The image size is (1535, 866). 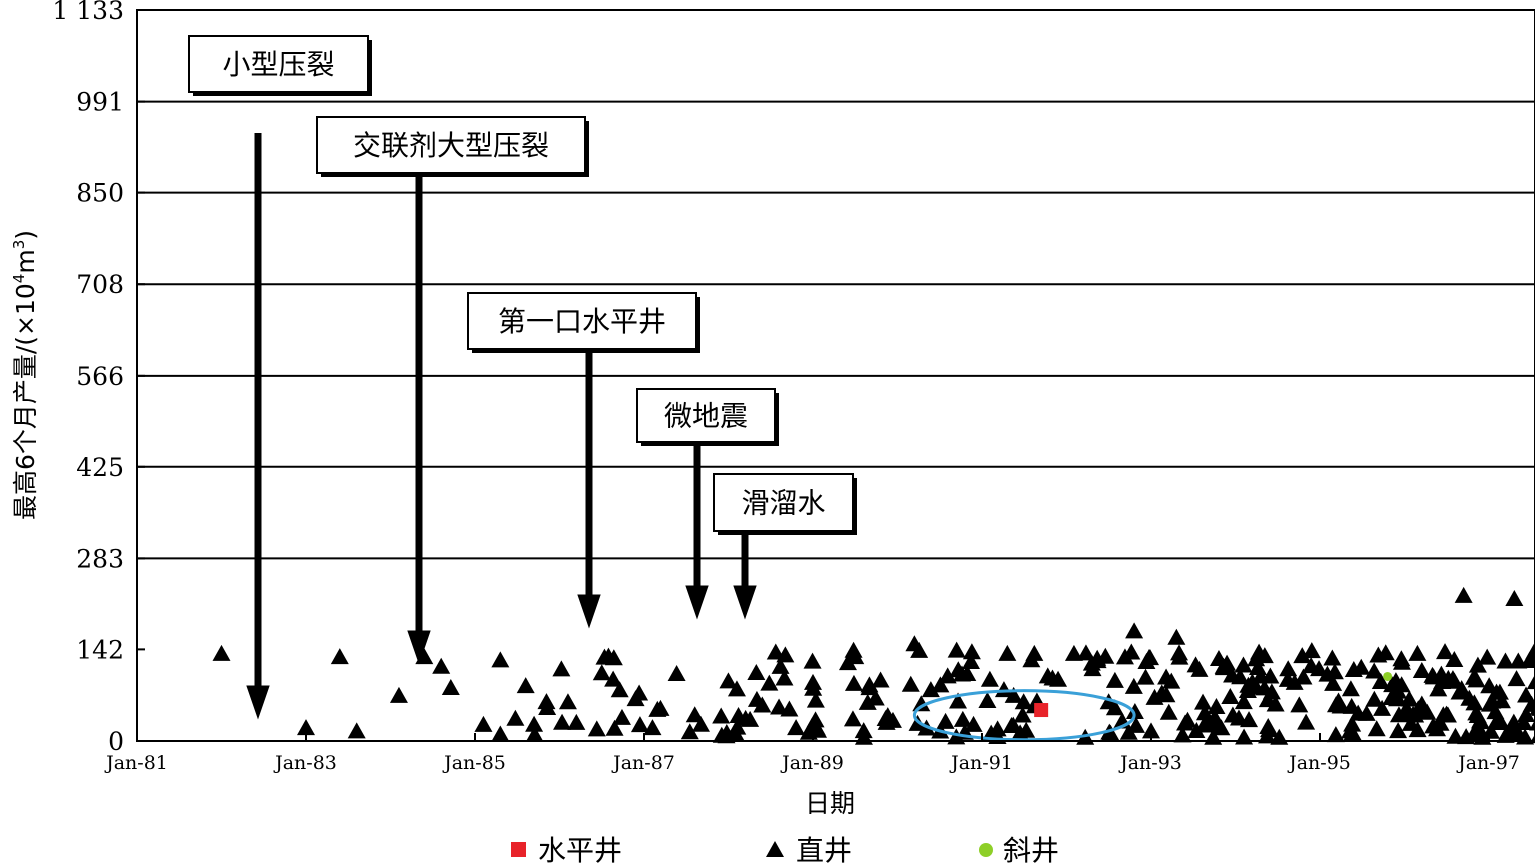 What do you see at coordinates (583, 460) in the screenshot?
I see `annotation: 第一口水平井` at bounding box center [583, 460].